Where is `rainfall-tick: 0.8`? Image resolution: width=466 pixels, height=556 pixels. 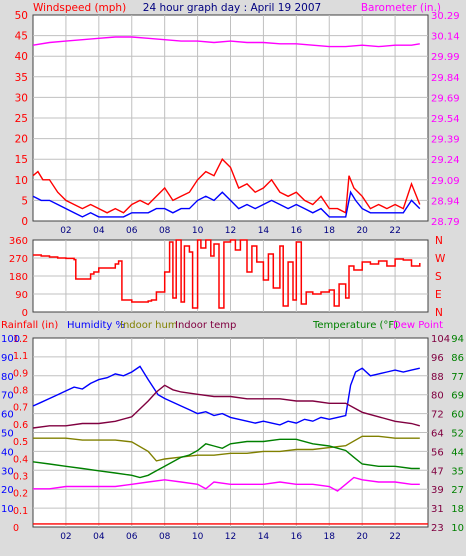 rainfall-tick: 0.8 is located at coordinates (20, 391).